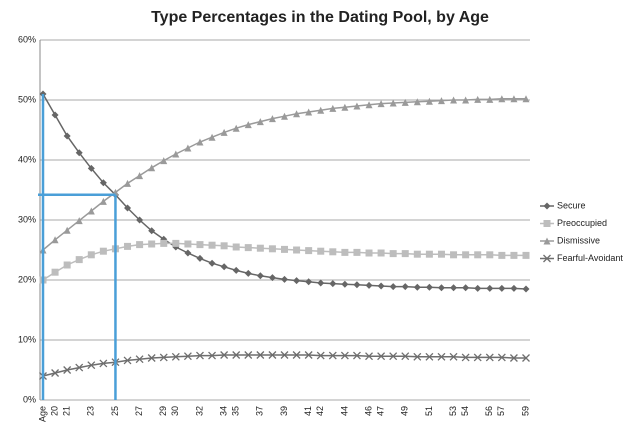 This screenshot has width=640, height=433. Describe the element at coordinates (236, 411) in the screenshot. I see `x-tick-label: 35` at that location.